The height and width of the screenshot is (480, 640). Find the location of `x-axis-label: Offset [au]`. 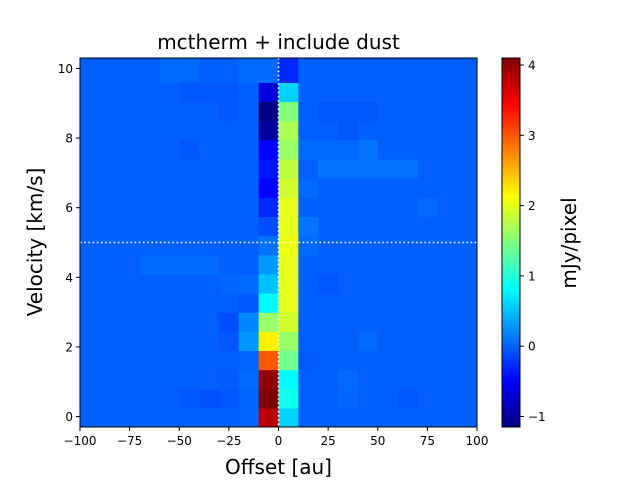

x-axis-label: Offset [au] is located at coordinates (278, 467).